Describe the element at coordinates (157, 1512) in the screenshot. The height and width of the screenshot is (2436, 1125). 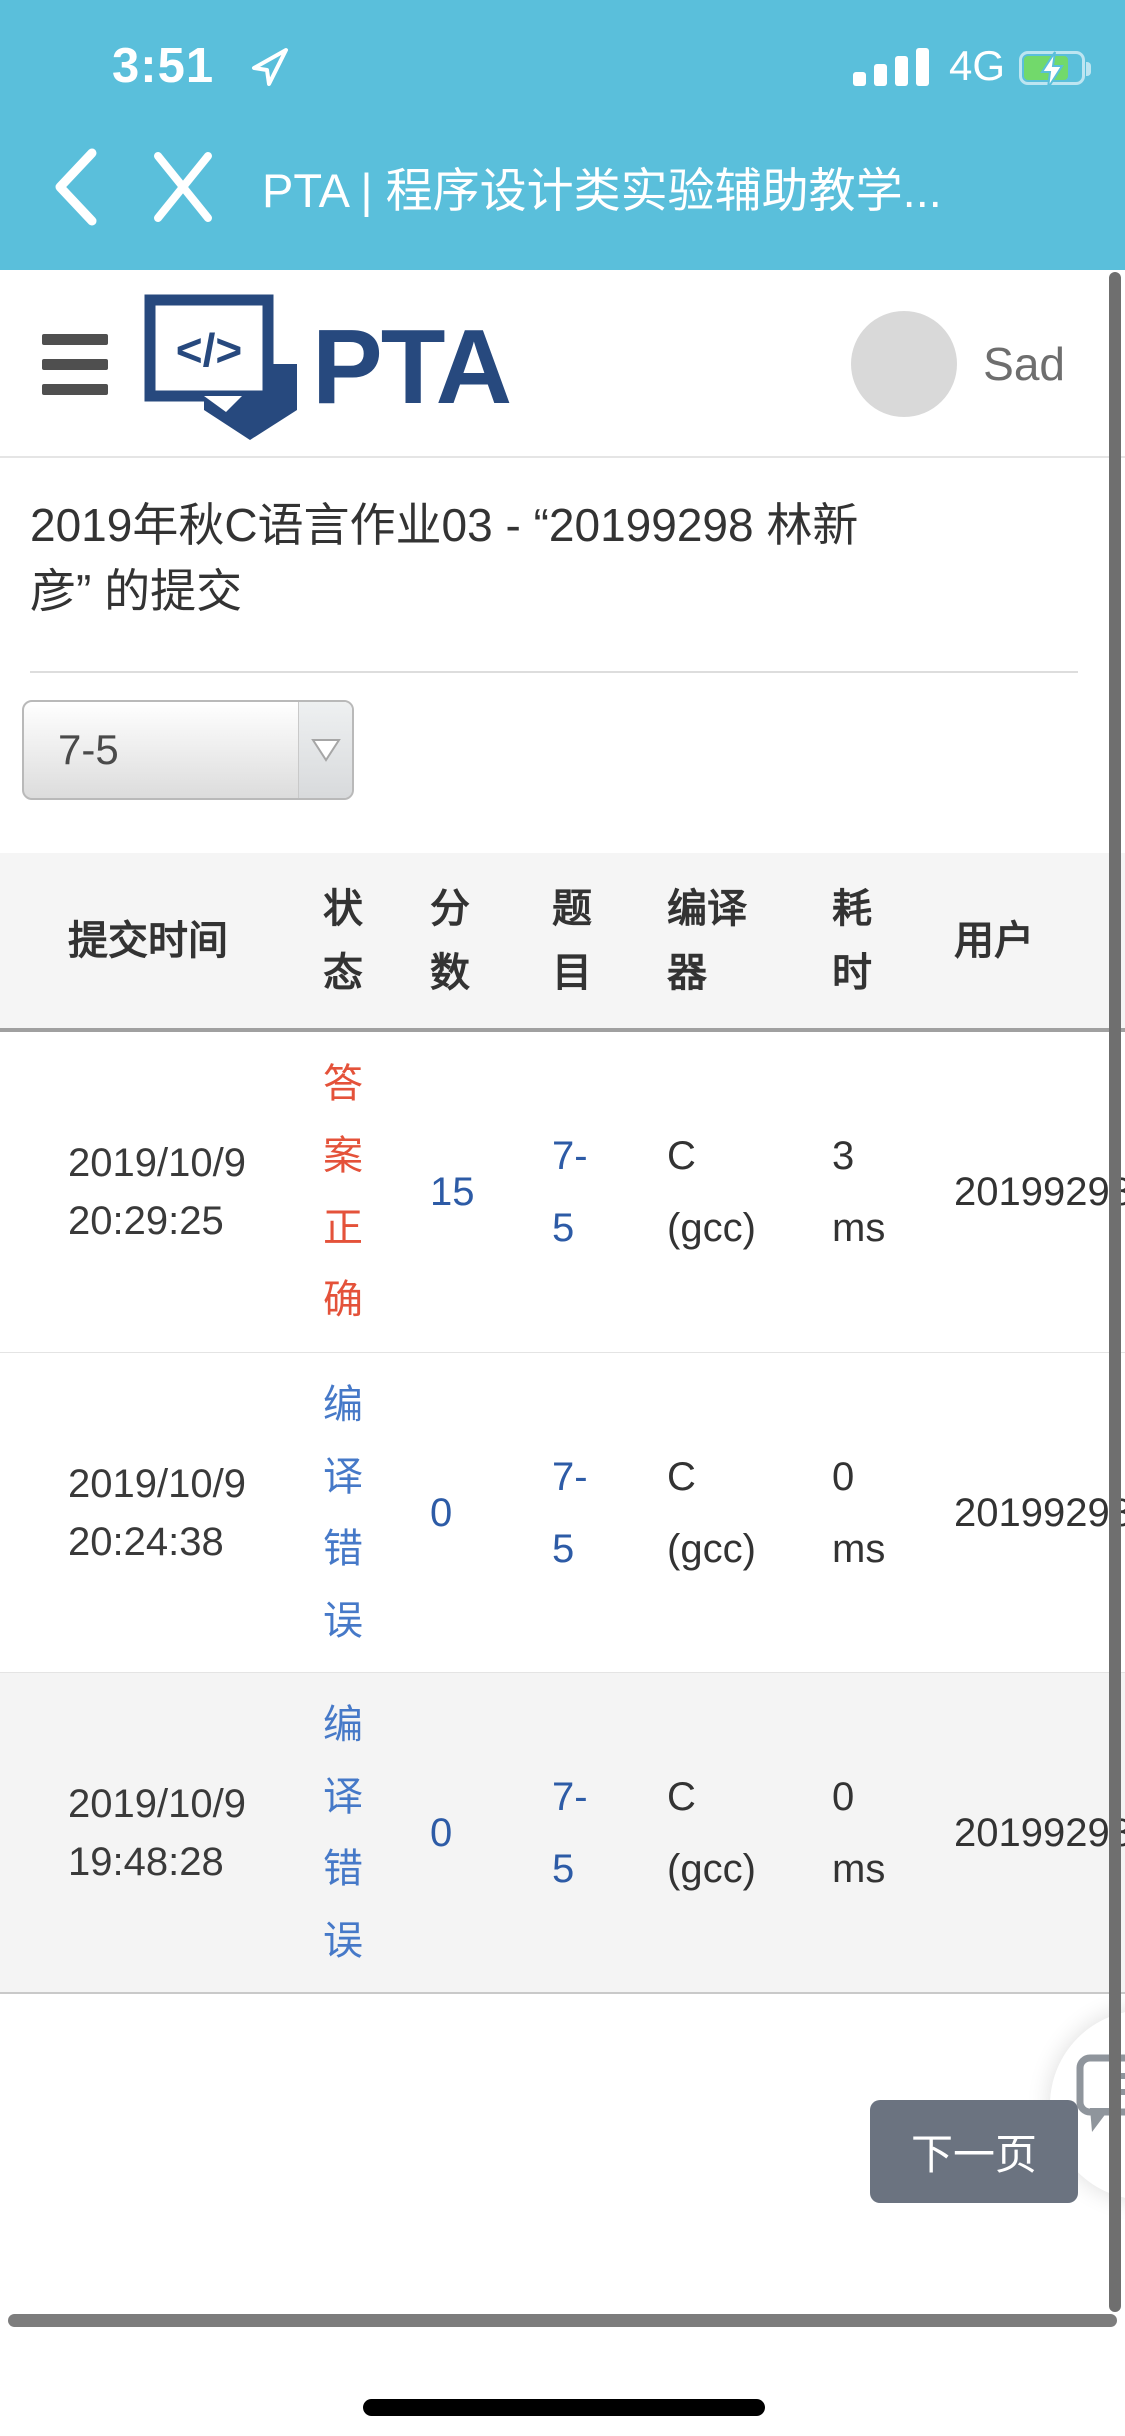
I see `cell-submit-time: 2019/10/9 20:24:38` at that location.